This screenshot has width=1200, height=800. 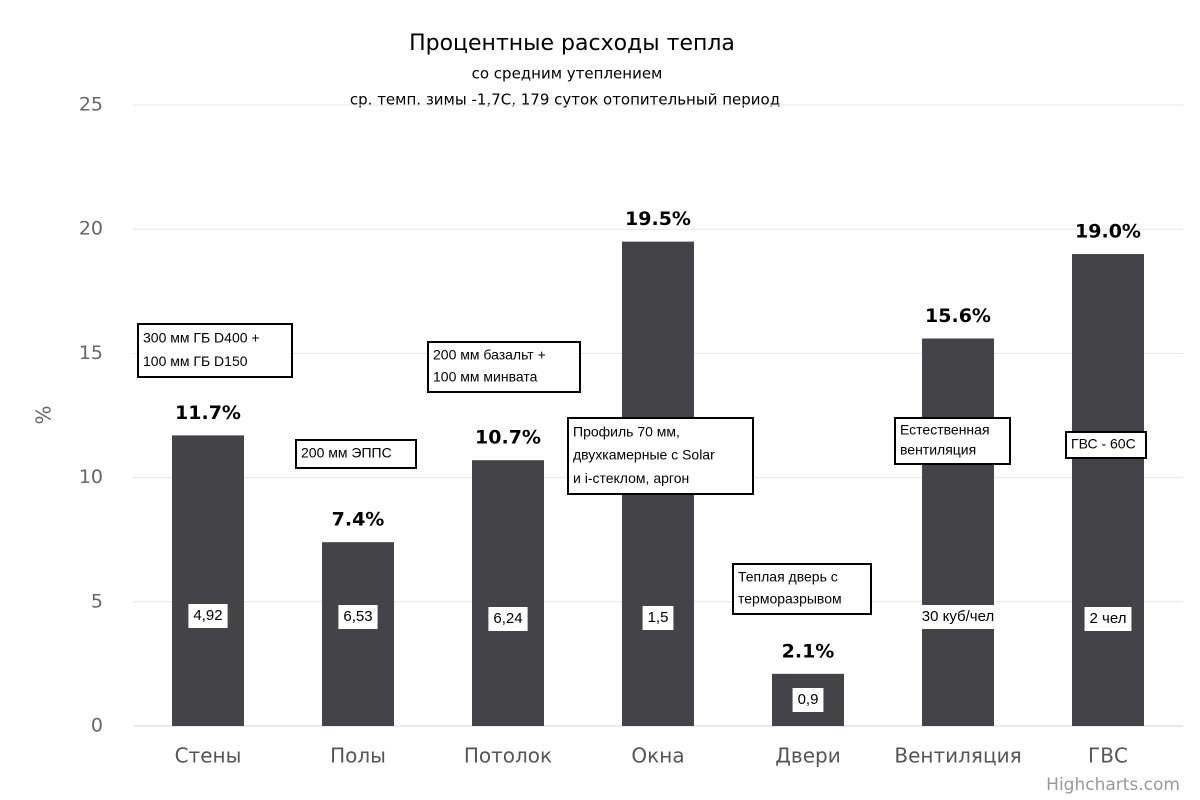 I want to click on value-label: 19.5%, so click(x=658, y=219).